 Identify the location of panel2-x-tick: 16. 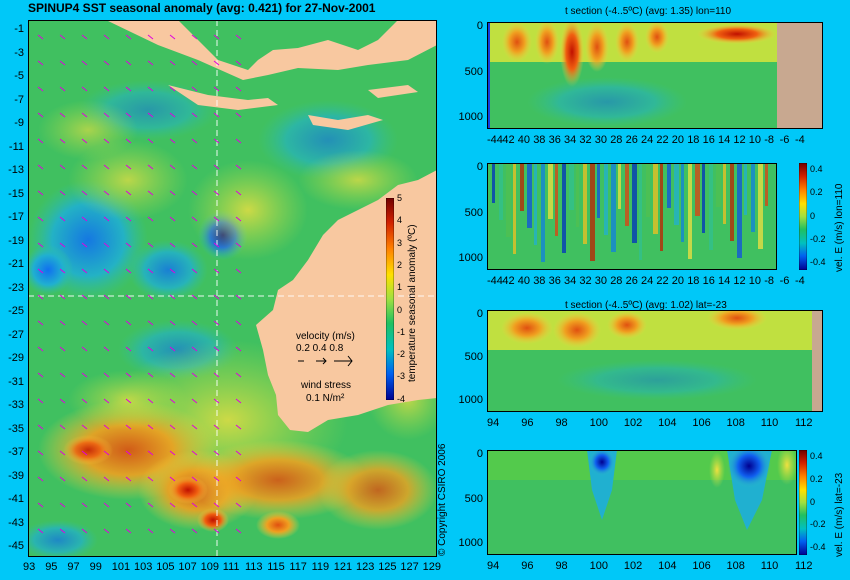
(708, 281).